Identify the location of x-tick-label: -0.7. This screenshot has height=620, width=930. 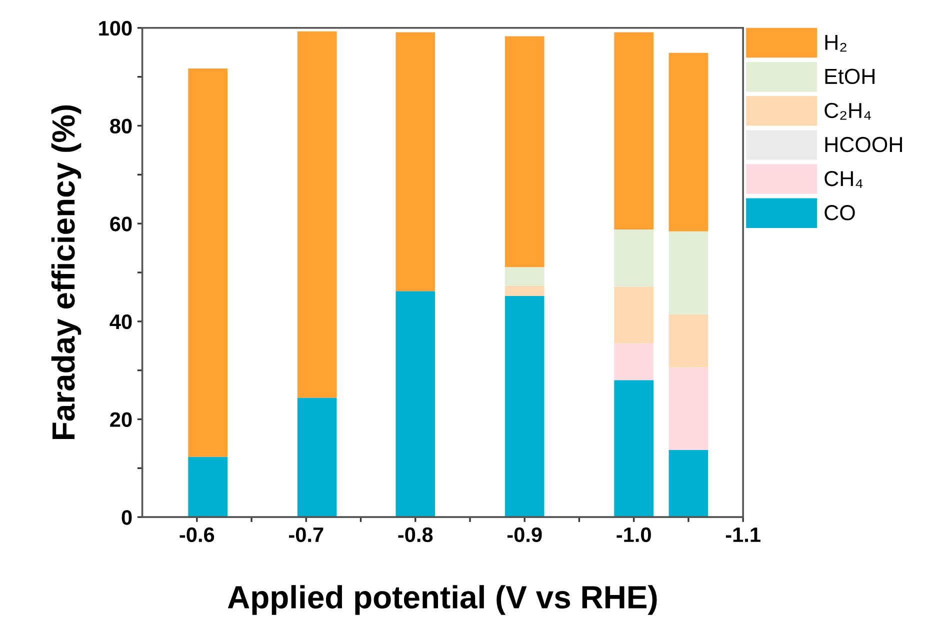
(306, 534).